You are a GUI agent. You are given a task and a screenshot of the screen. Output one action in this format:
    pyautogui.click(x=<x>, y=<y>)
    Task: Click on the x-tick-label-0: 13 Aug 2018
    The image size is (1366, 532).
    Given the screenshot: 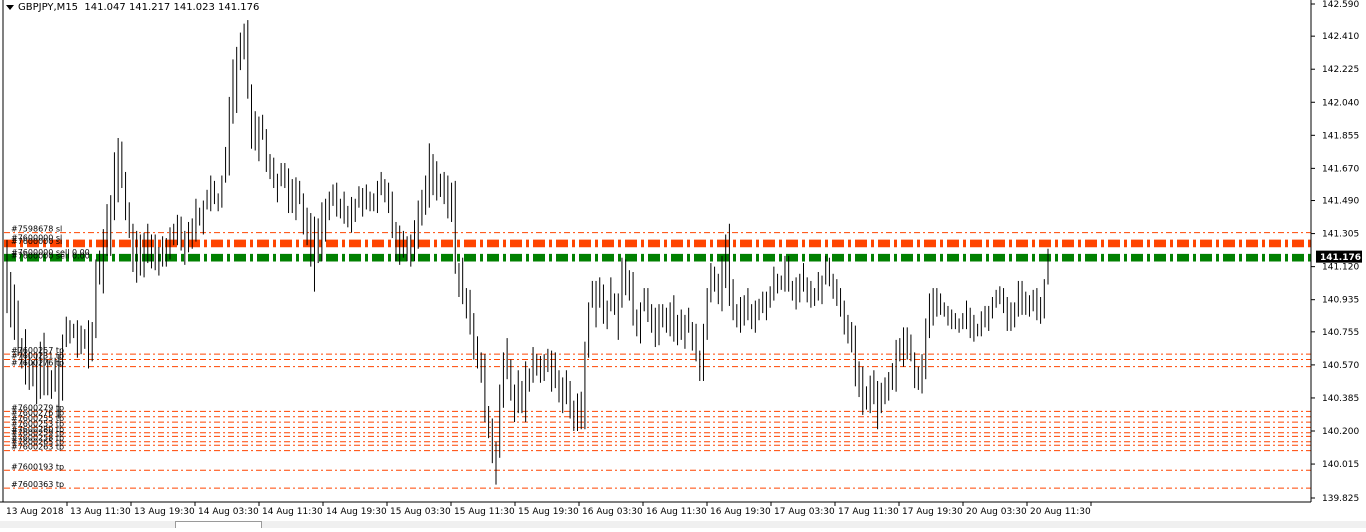 What is the action you would take?
    pyautogui.click(x=35, y=512)
    